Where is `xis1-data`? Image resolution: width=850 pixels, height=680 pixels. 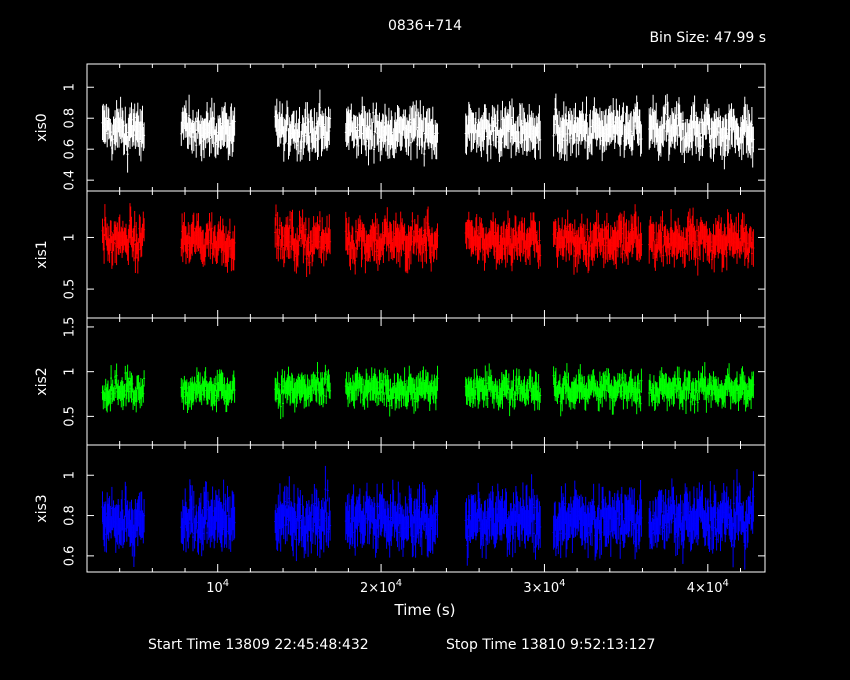 xis1-data is located at coordinates (428, 240).